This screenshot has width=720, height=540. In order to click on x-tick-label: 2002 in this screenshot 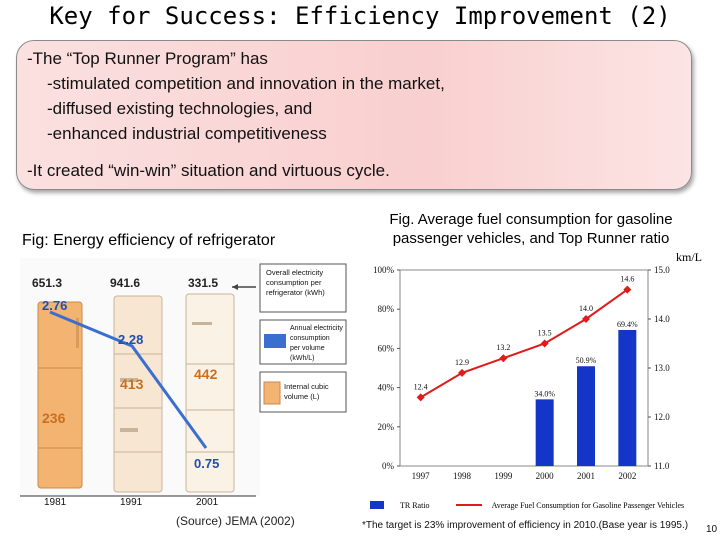, I will do `click(627, 476)`.